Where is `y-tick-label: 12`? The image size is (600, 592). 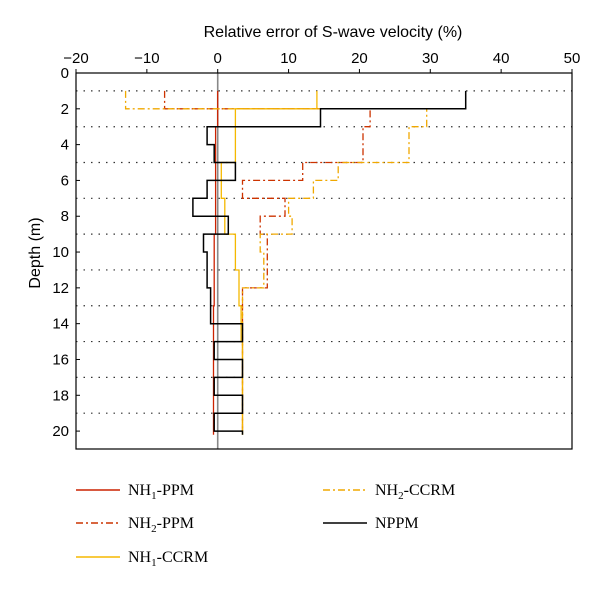 y-tick-label: 12 is located at coordinates (60, 288).